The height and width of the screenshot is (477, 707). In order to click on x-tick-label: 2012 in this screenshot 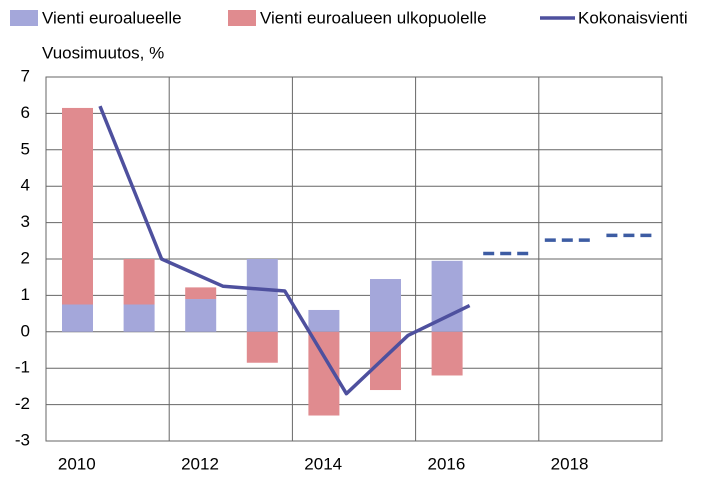, I will do `click(200, 463)`.